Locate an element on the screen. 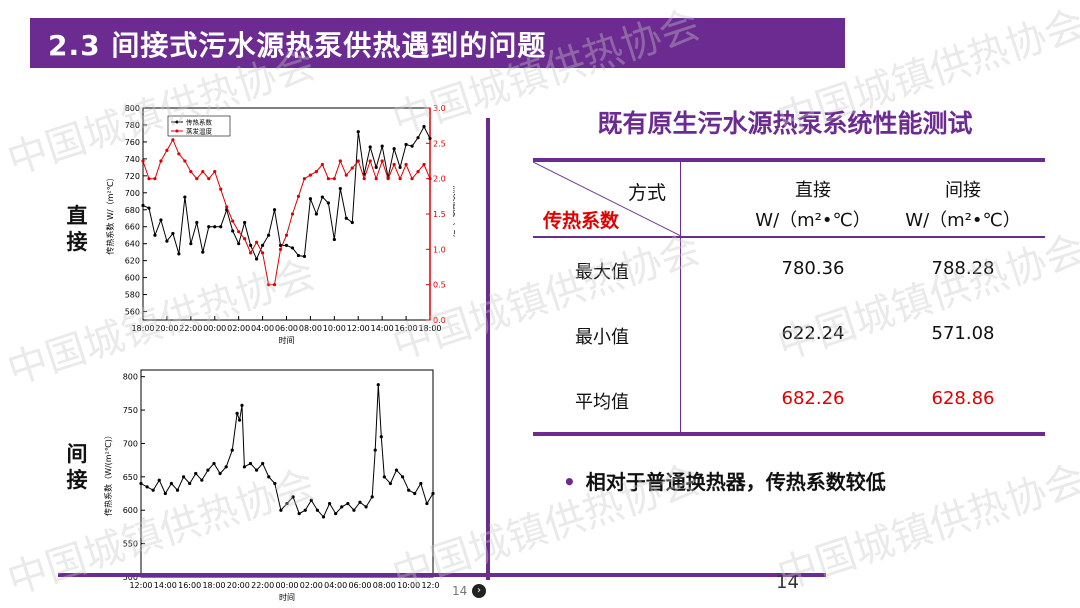 The height and width of the screenshot is (608, 1080). page-title: 2.3 间接式污水源热泵供热遇到的问题 is located at coordinates (297, 45).